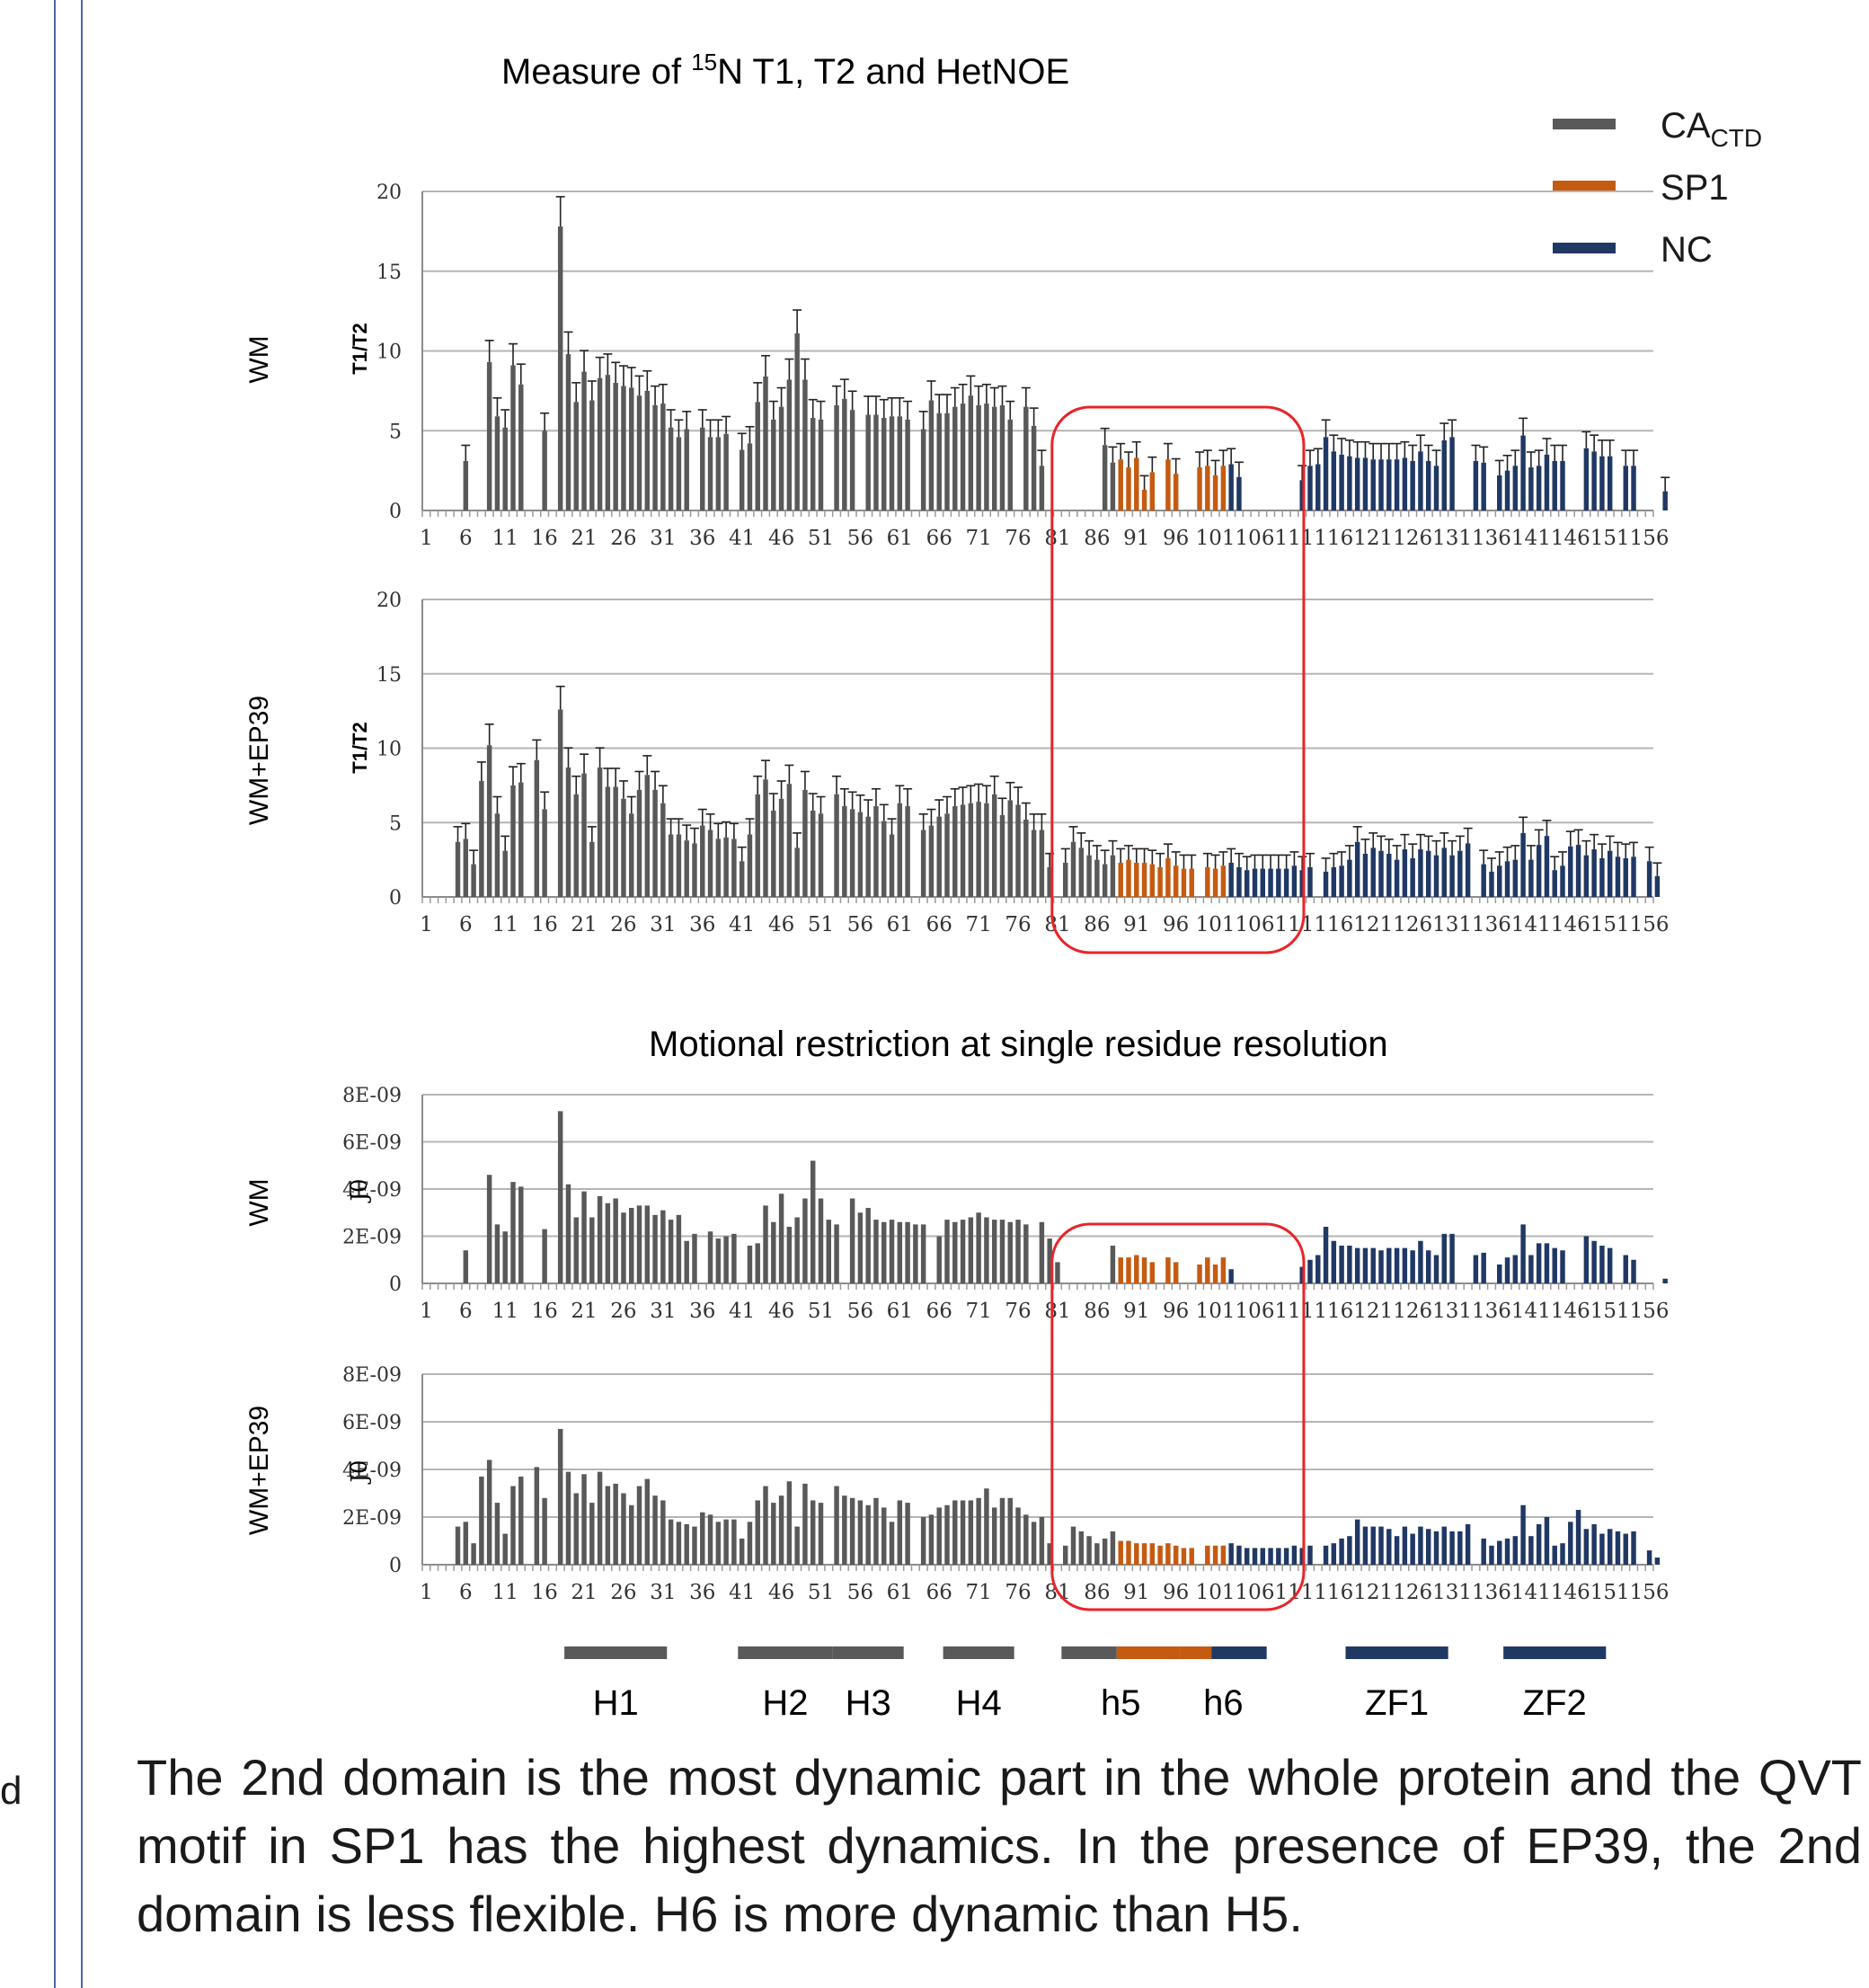 The height and width of the screenshot is (1988, 1869). Describe the element at coordinates (1334, 1312) in the screenshot. I see `x-tick-label: 116` at that location.